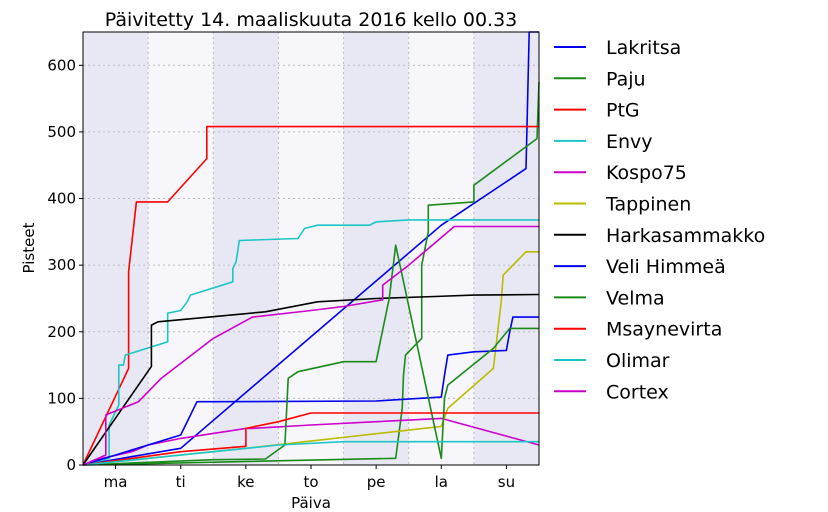 Image resolution: width=828 pixels, height=512 pixels. I want to click on y-tick-label: 200, so click(61, 332).